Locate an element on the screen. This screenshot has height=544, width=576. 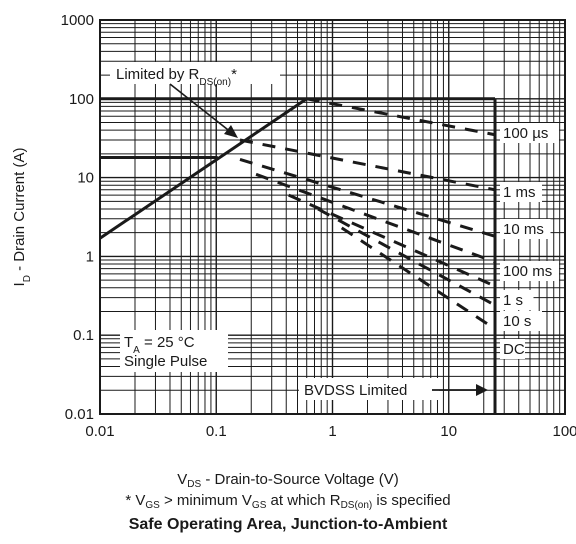
series-1-s is located at coordinates (392, 240).